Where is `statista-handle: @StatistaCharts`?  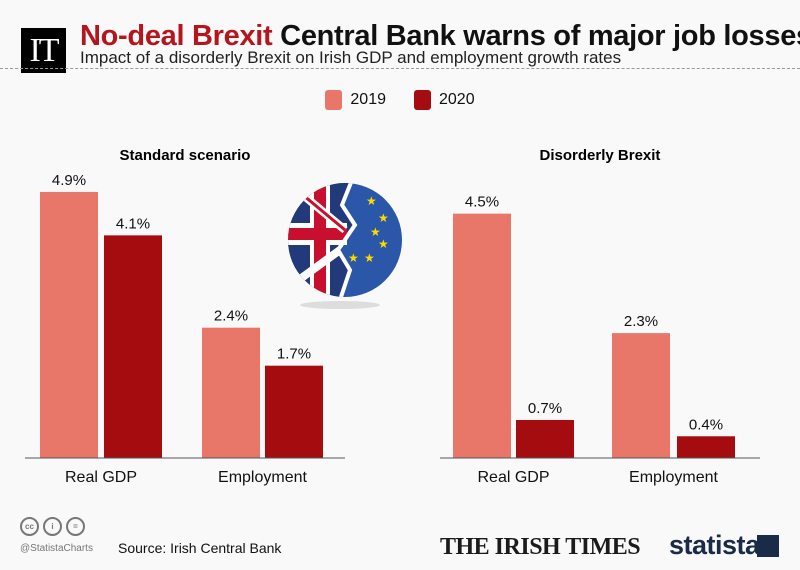
statista-handle: @StatistaCharts is located at coordinates (56, 548).